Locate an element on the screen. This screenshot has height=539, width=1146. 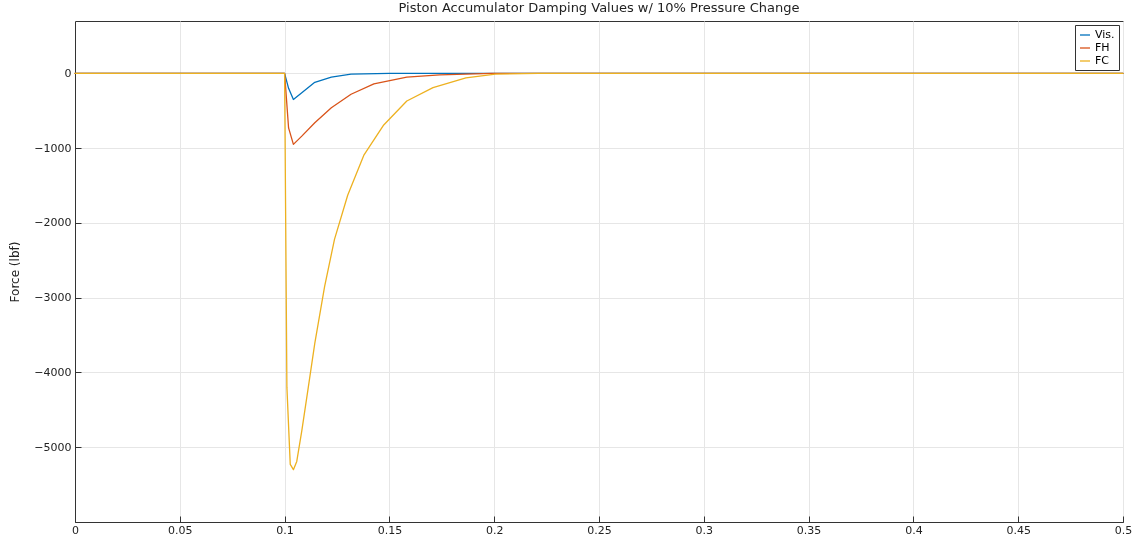
x-tick-label: 0.25 is located at coordinates (599, 530).